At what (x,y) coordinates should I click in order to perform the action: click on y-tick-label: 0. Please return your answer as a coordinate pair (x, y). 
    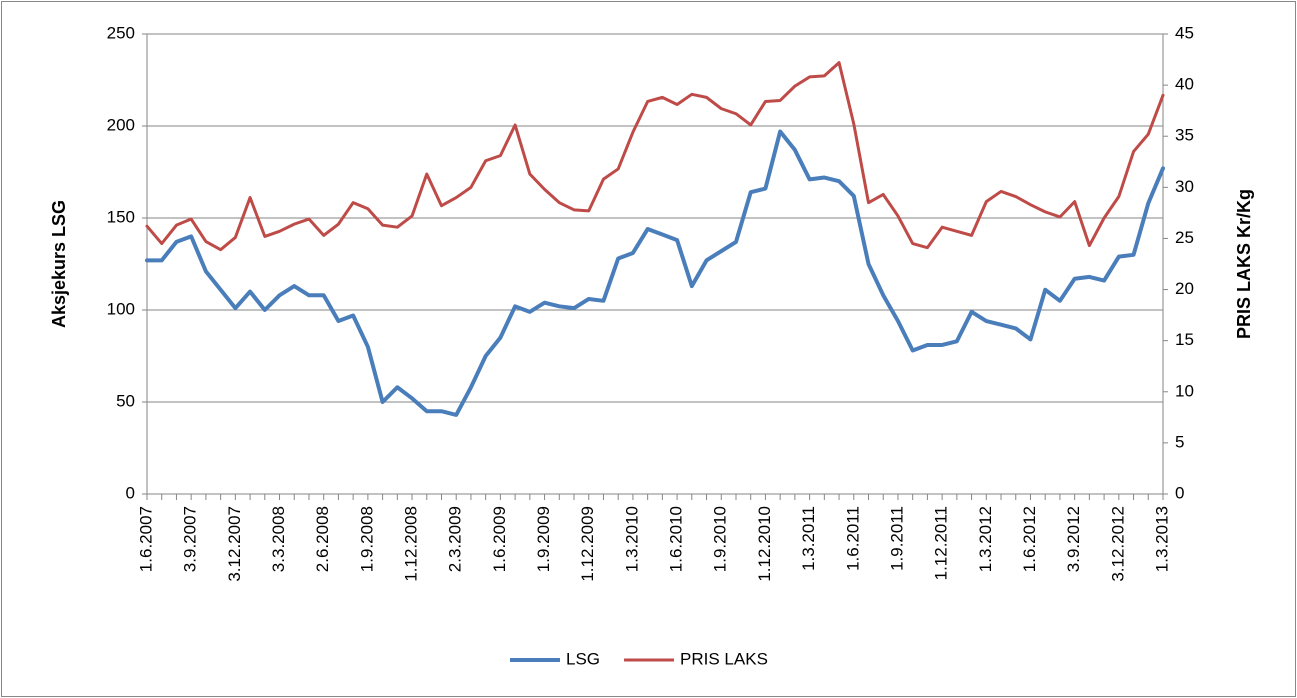
    Looking at the image, I should click on (130, 492).